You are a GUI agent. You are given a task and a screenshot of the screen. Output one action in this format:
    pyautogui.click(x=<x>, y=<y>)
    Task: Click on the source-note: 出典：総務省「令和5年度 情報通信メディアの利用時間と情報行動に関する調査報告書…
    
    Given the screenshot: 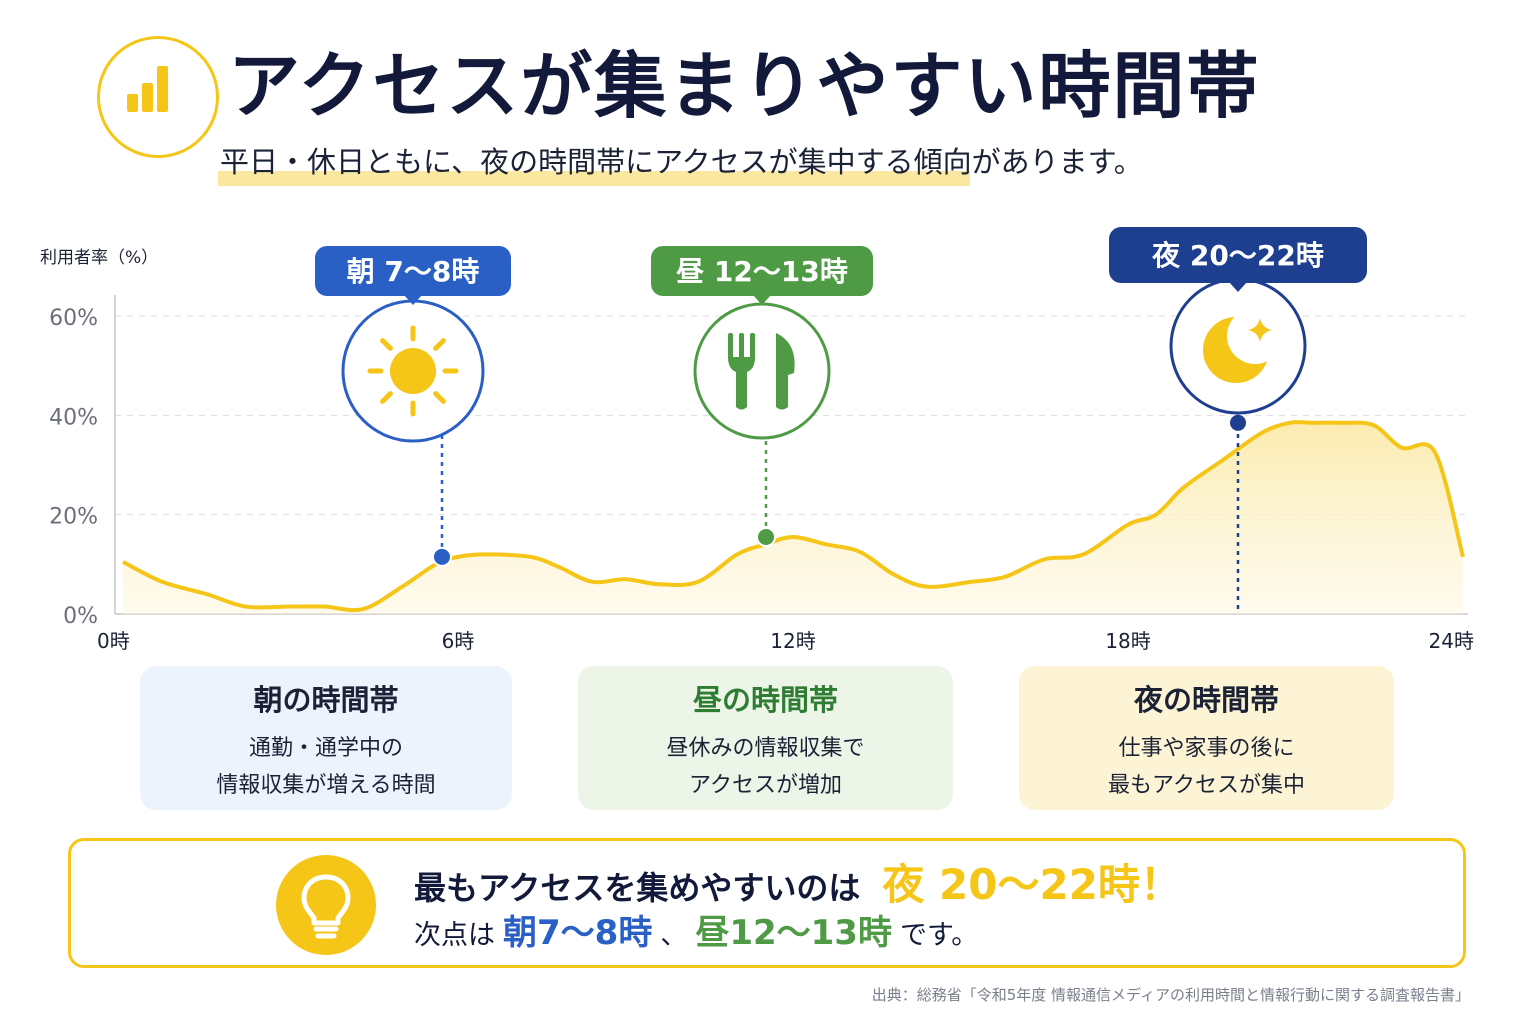 What is the action you would take?
    pyautogui.click(x=1170, y=995)
    